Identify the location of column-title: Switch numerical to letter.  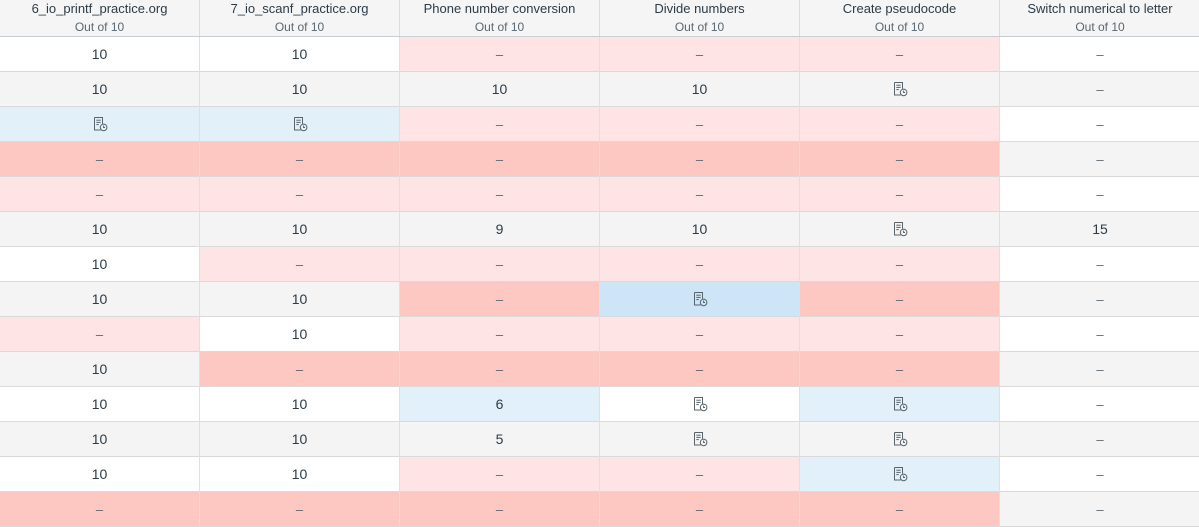
(1100, 8).